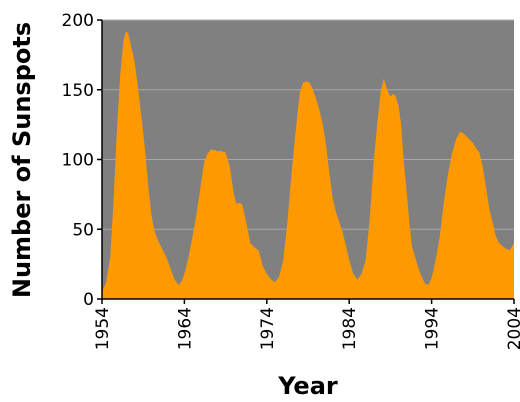 This screenshot has width=520, height=402. Describe the element at coordinates (512, 328) in the screenshot. I see `x-tick-label: 2004` at that location.